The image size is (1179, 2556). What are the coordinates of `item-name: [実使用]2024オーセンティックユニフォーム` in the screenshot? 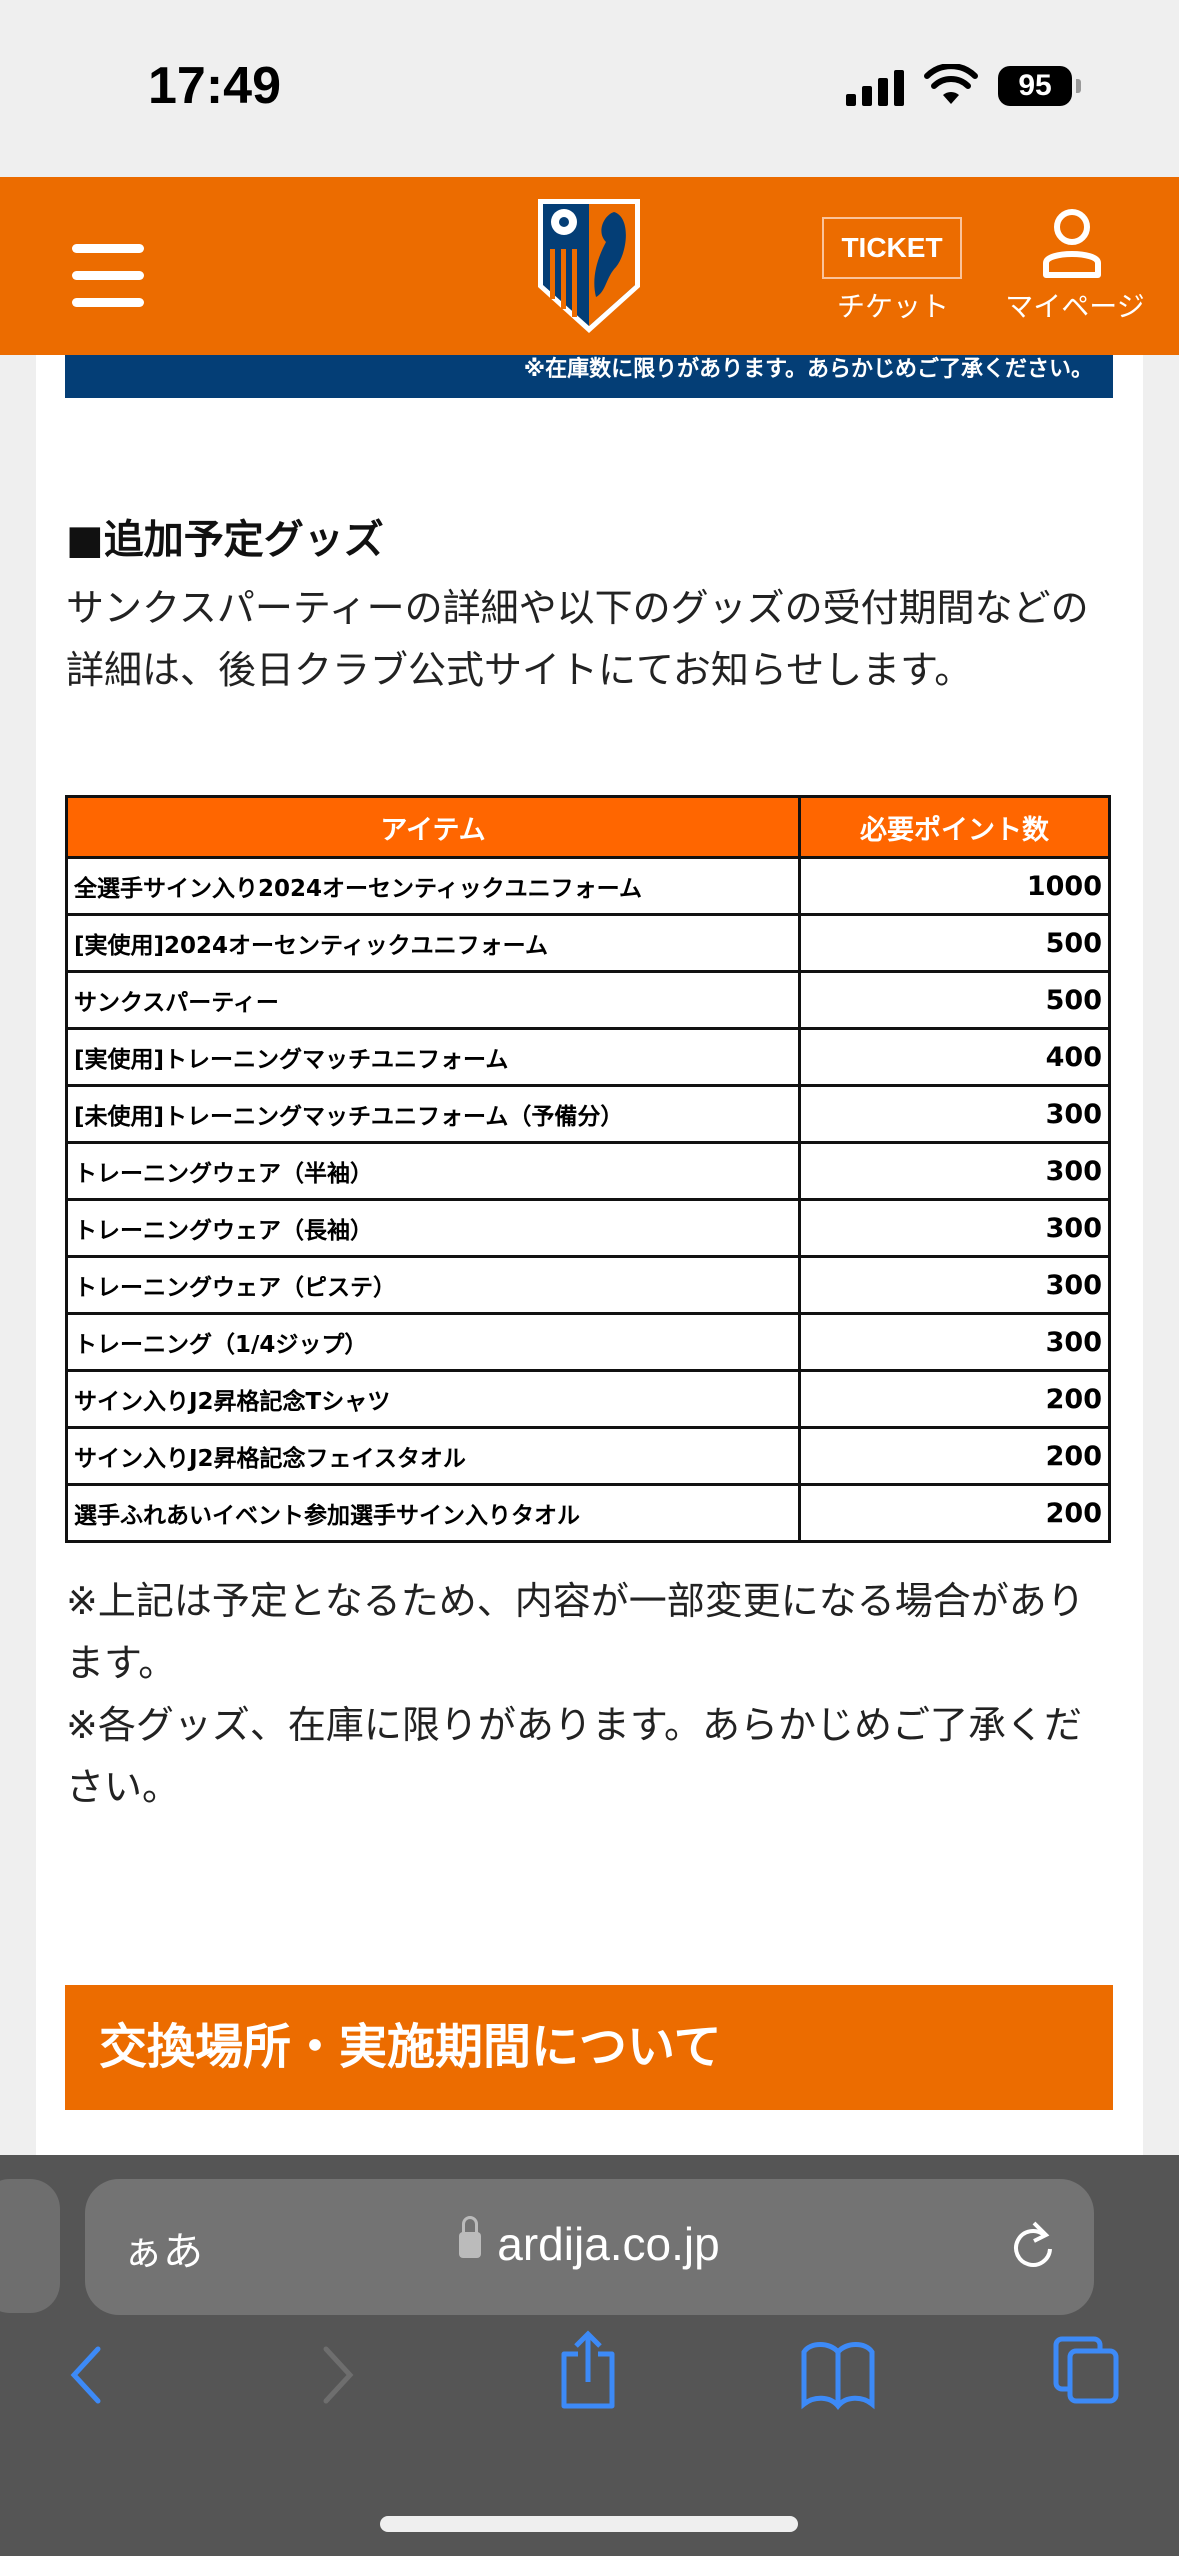 It's located at (433, 943).